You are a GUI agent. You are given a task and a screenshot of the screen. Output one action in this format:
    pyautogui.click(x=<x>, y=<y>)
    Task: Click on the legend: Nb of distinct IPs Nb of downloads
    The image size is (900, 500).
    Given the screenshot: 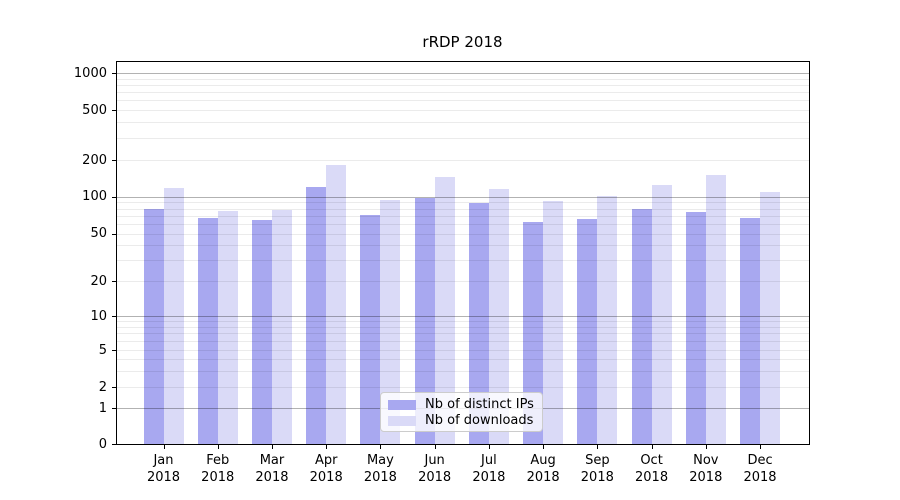 What is the action you would take?
    pyautogui.click(x=461, y=412)
    